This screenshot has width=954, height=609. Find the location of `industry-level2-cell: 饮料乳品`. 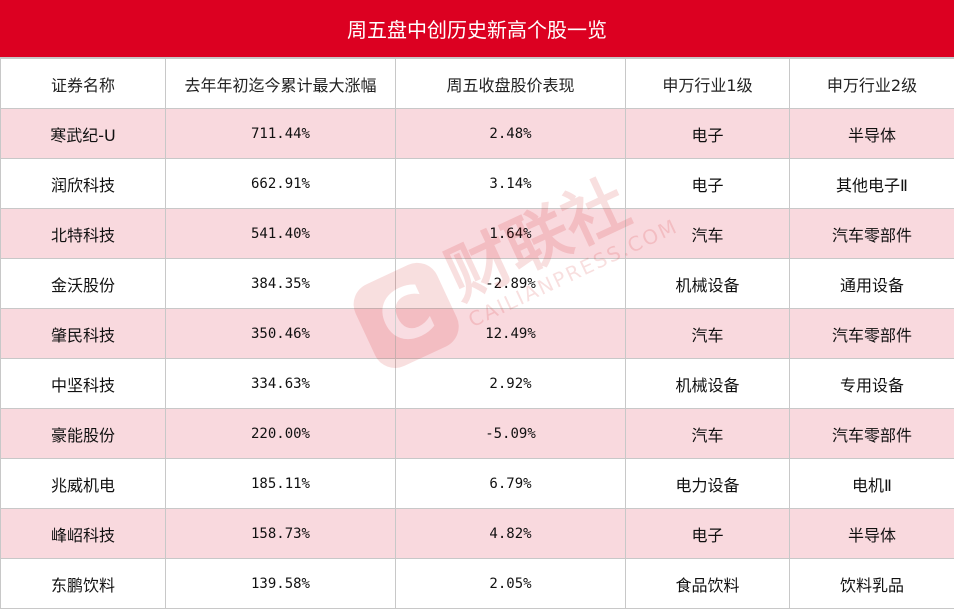

industry-level2-cell: 饮料乳品 is located at coordinates (872, 584).